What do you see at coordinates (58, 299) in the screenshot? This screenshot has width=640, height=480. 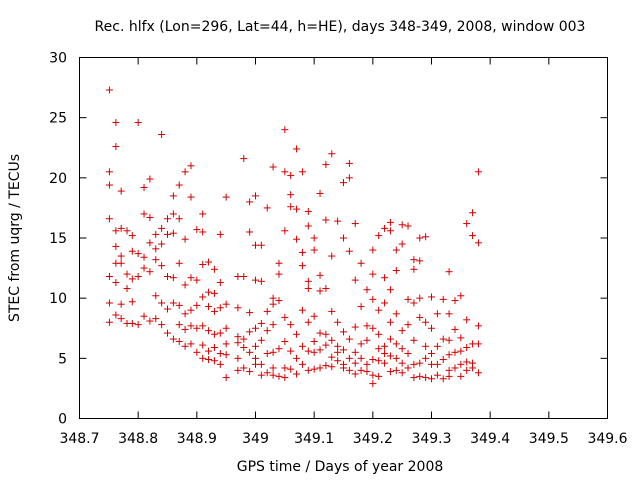 I see `y-tick-label: 10` at bounding box center [58, 299].